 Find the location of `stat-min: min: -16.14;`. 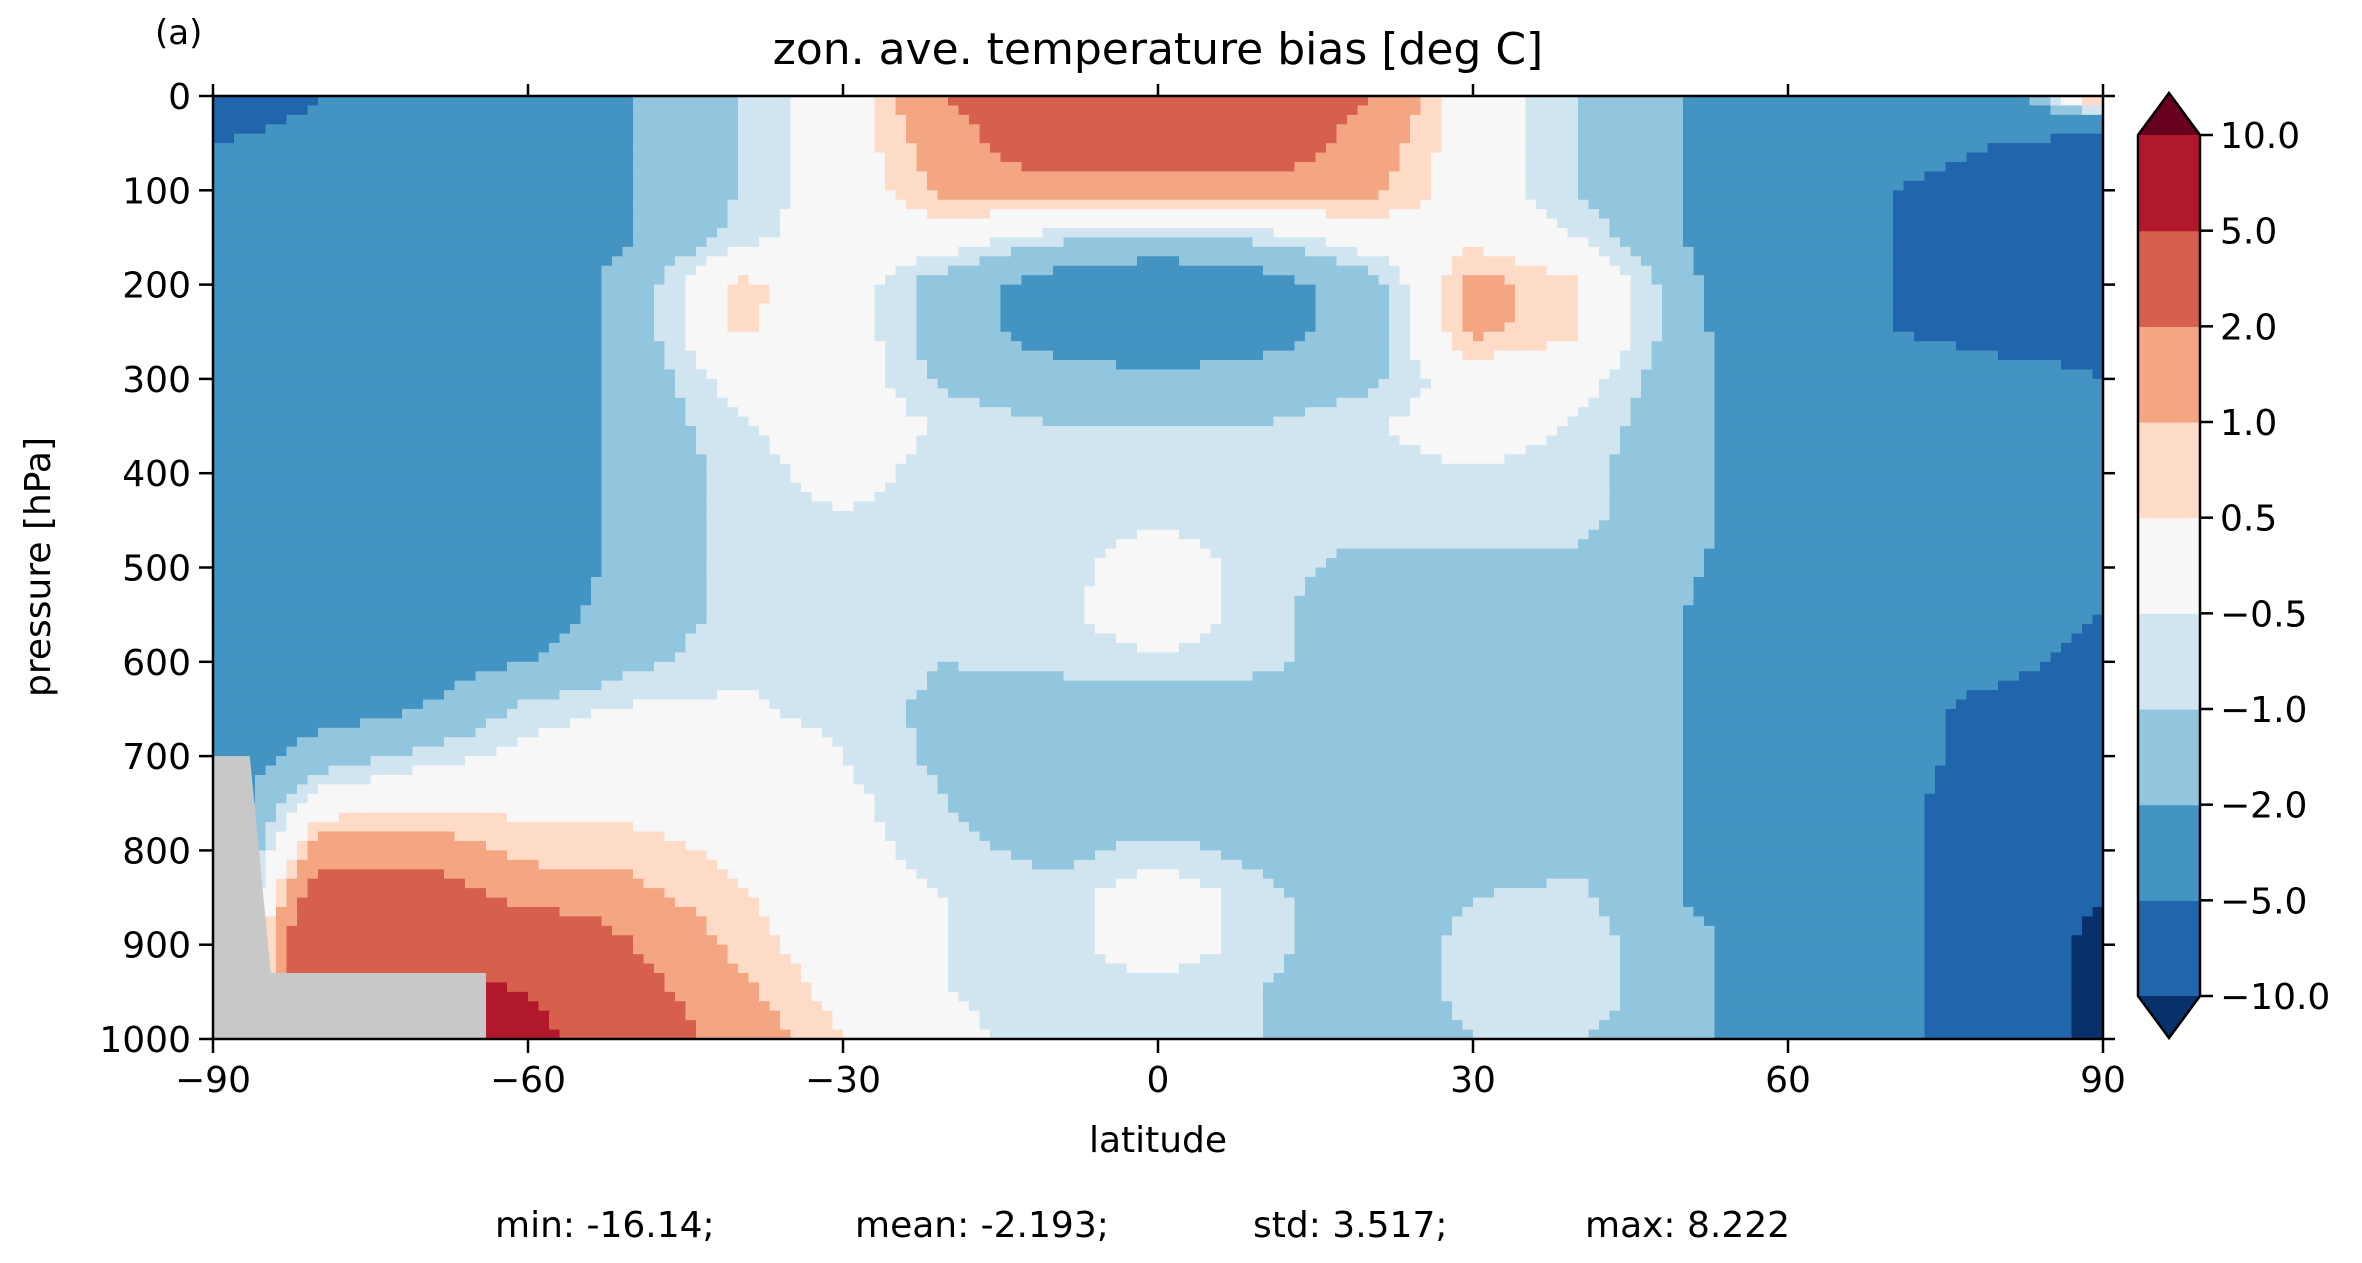

stat-min: min: -16.14; is located at coordinates (605, 1225).